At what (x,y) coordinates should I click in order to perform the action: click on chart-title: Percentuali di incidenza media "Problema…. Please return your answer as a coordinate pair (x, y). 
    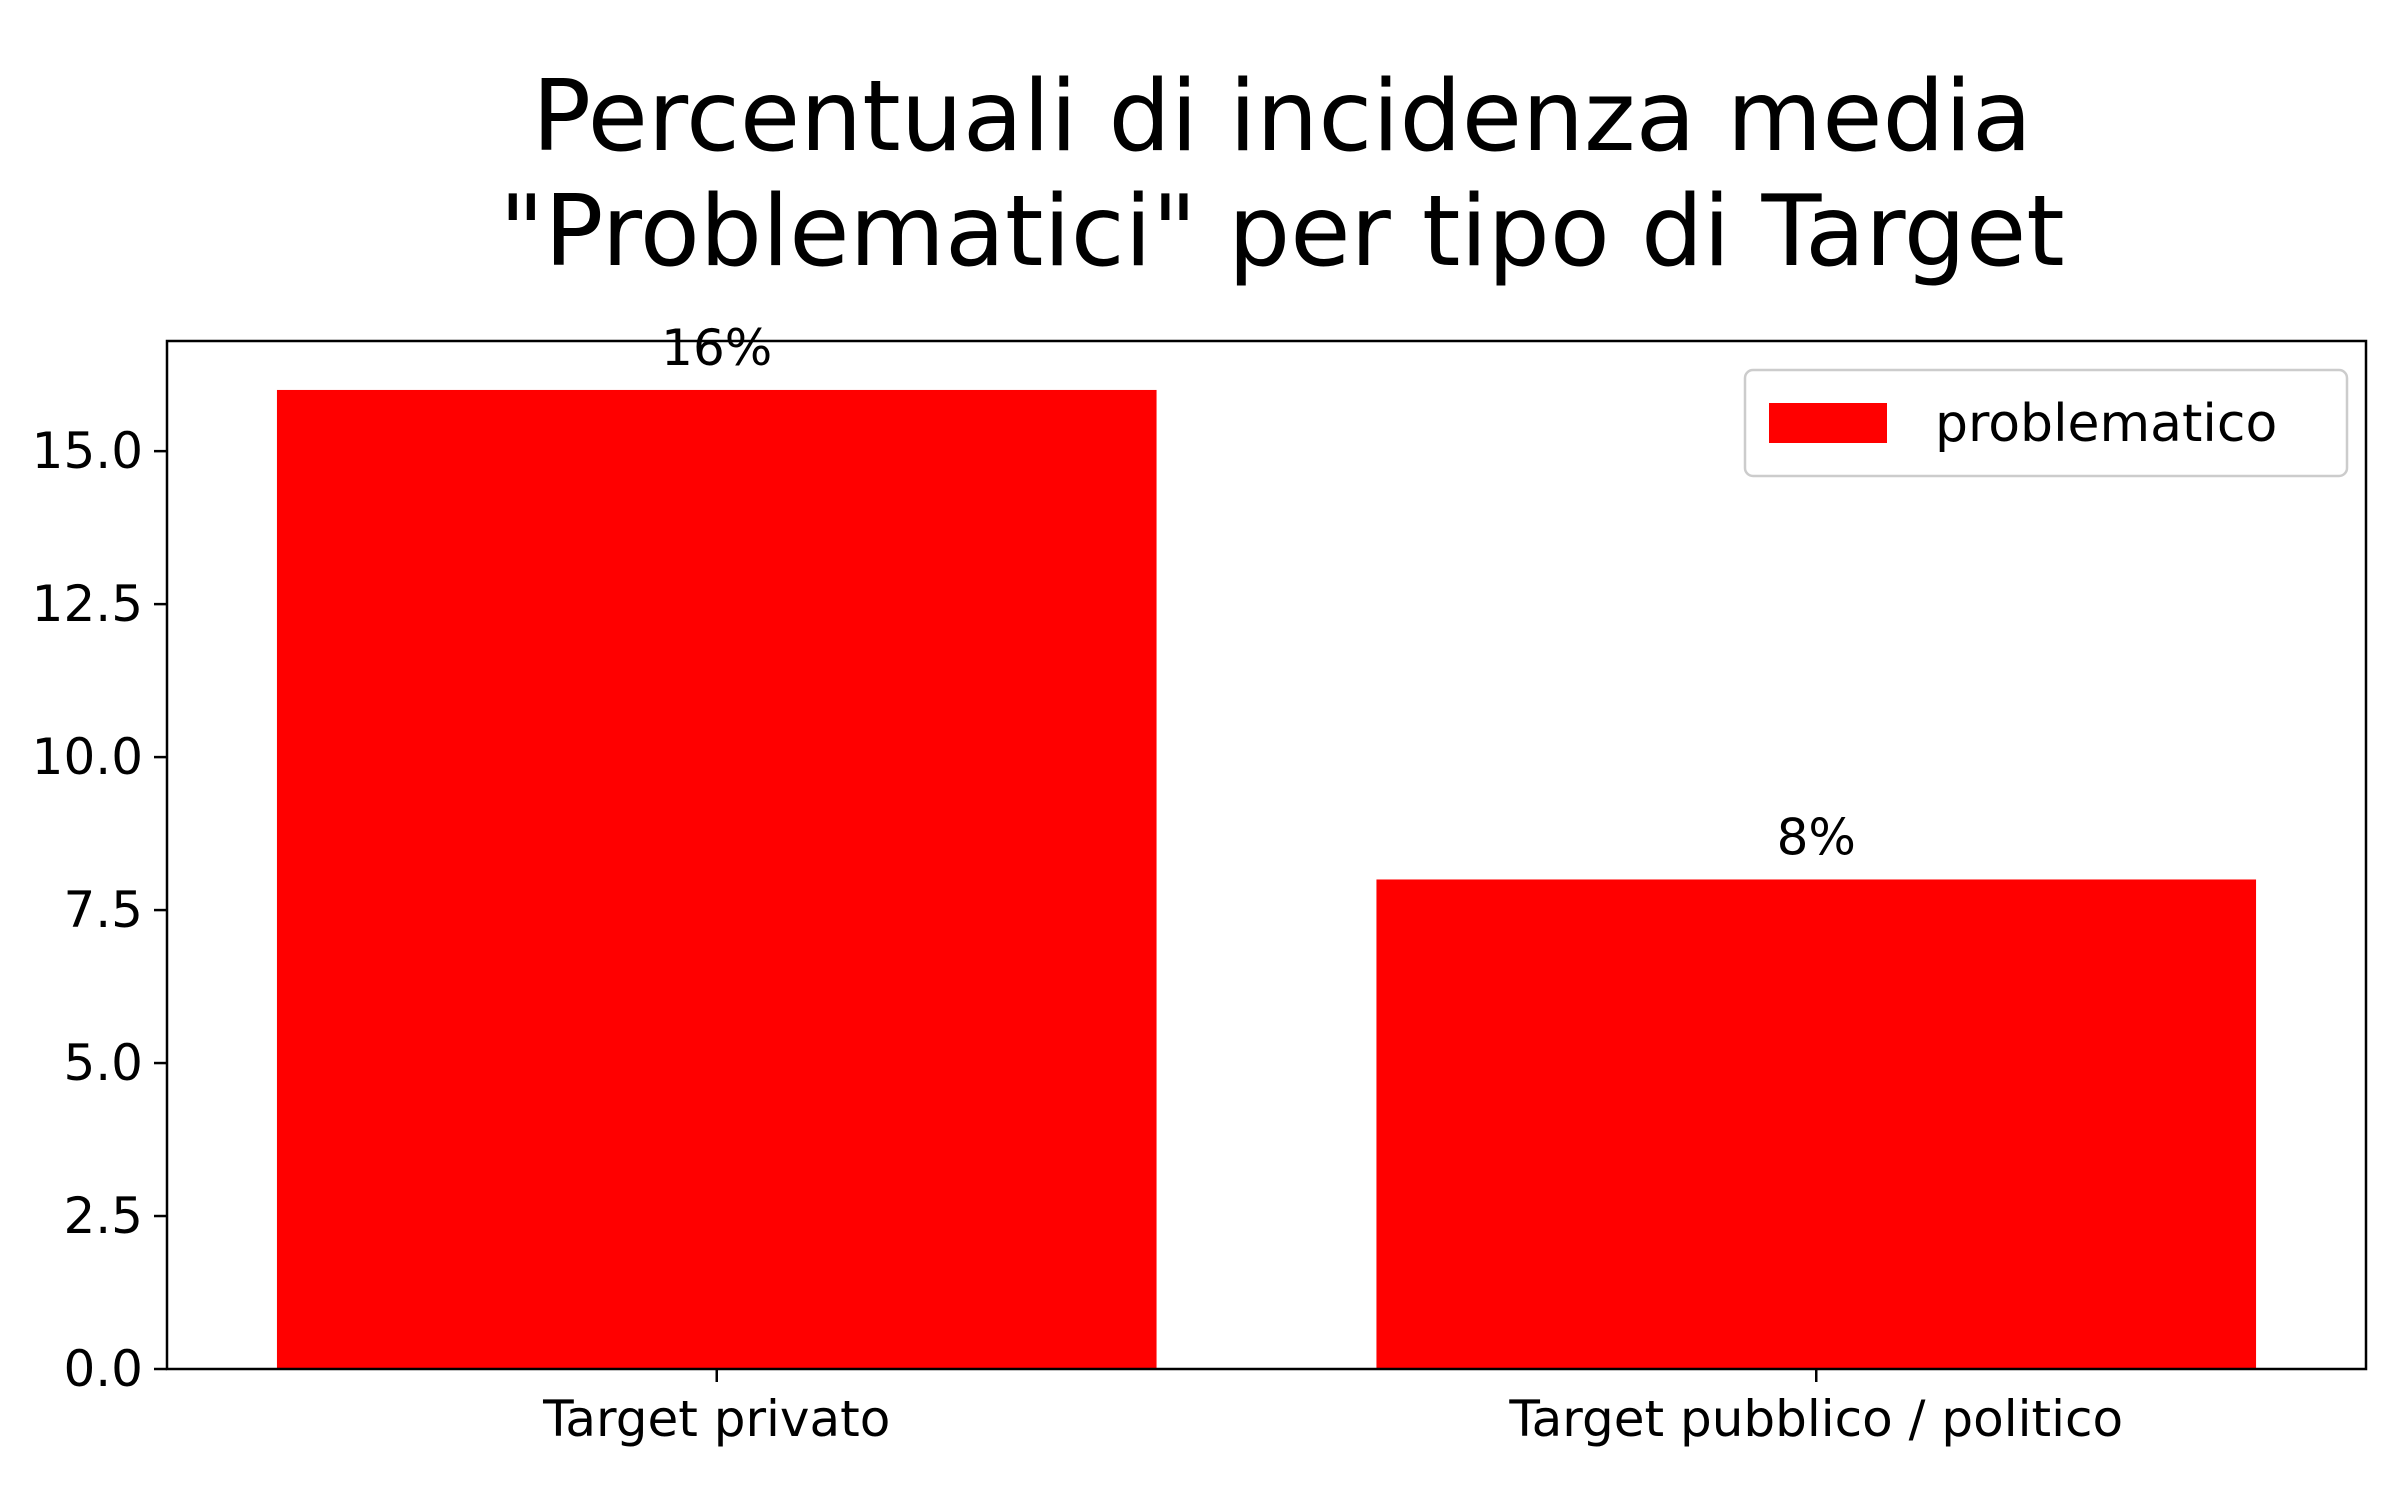
    Looking at the image, I should click on (1281, 174).